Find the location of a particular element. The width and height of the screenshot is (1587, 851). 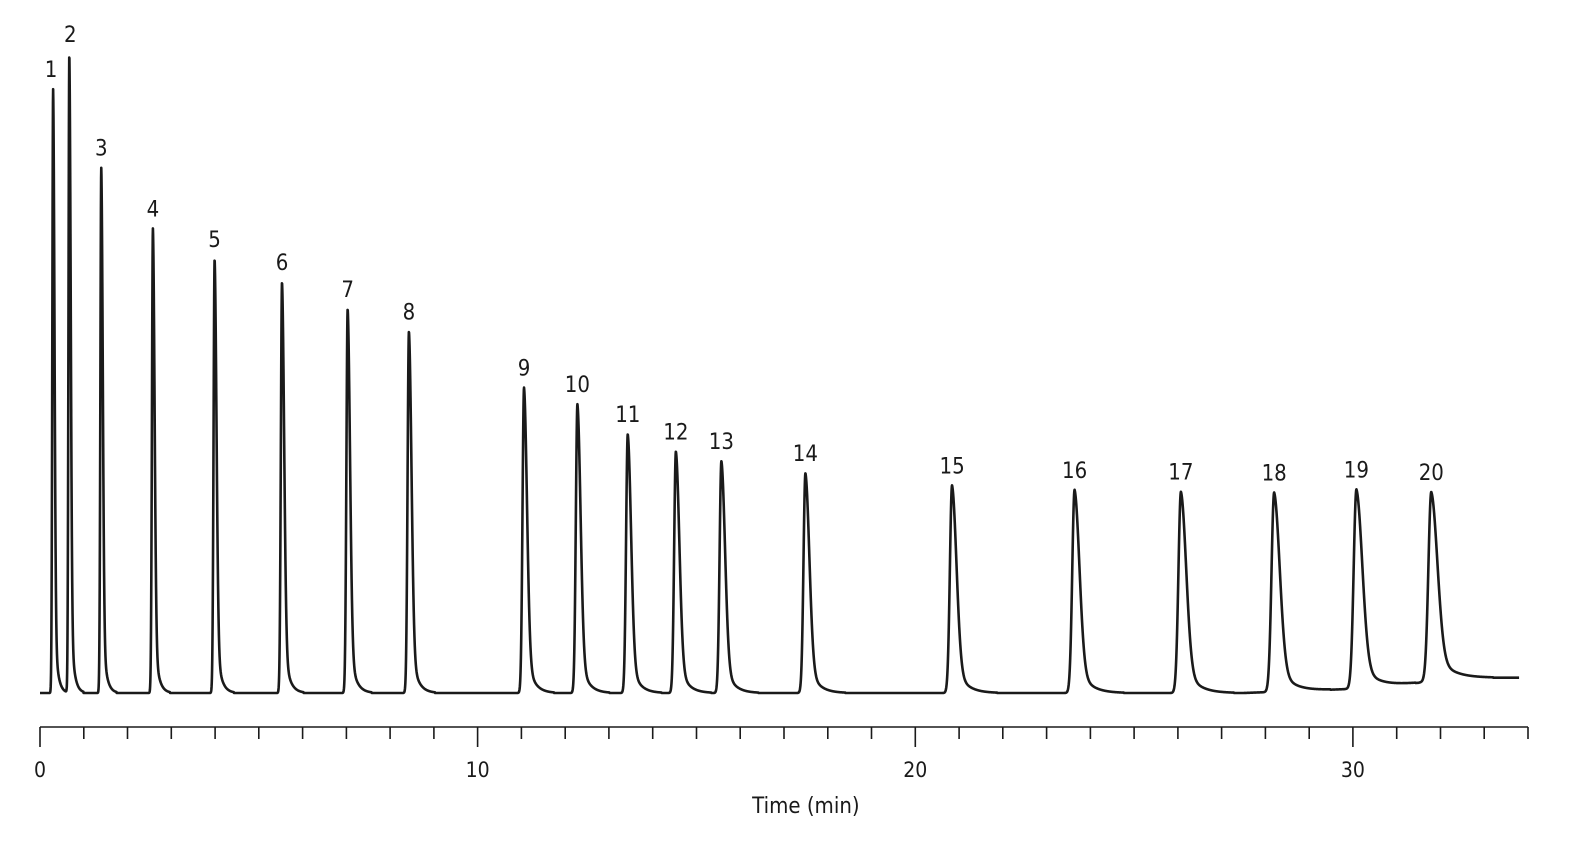

peak-label-17: 17 is located at coordinates (1180, 473).